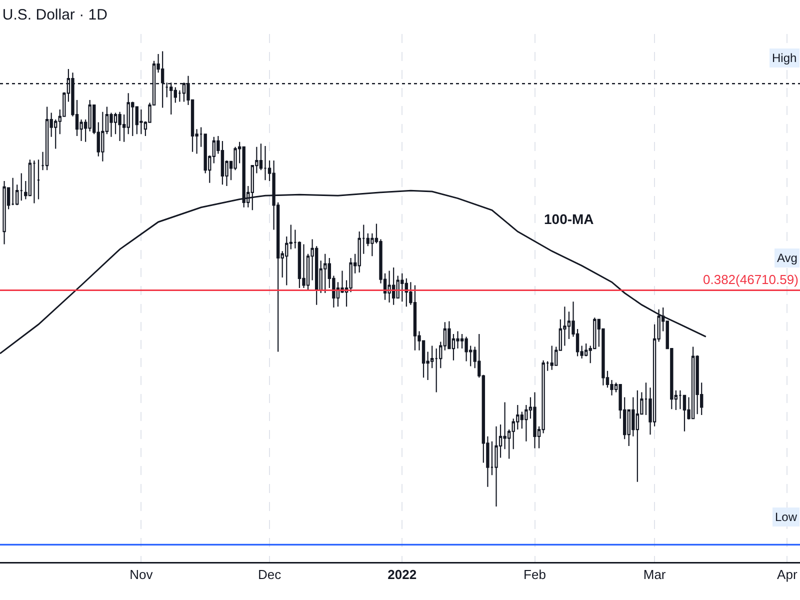 The image size is (800, 600). Describe the element at coordinates (787, 258) in the screenshot. I see `annotation: Avg` at that location.